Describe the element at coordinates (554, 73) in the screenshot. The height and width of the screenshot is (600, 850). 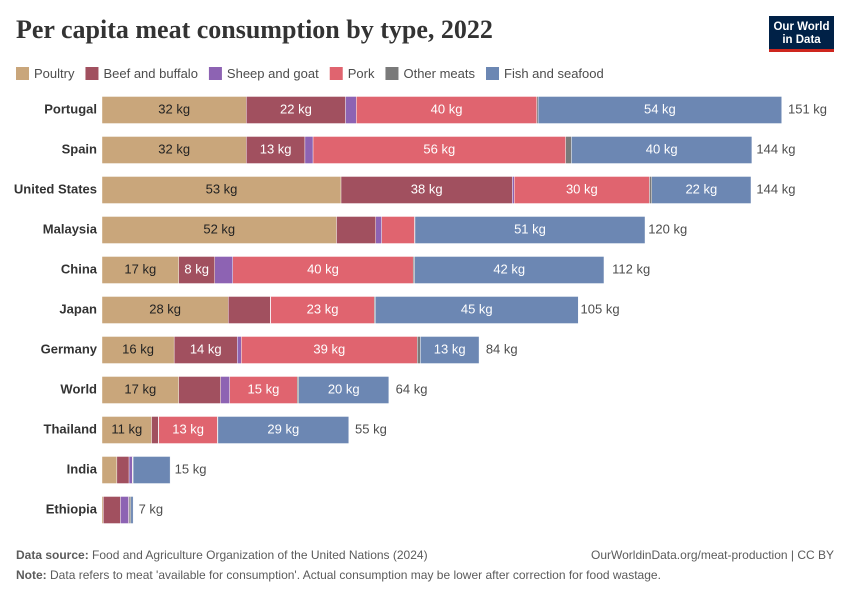
I see `legend-label: Fish and seafood` at that location.